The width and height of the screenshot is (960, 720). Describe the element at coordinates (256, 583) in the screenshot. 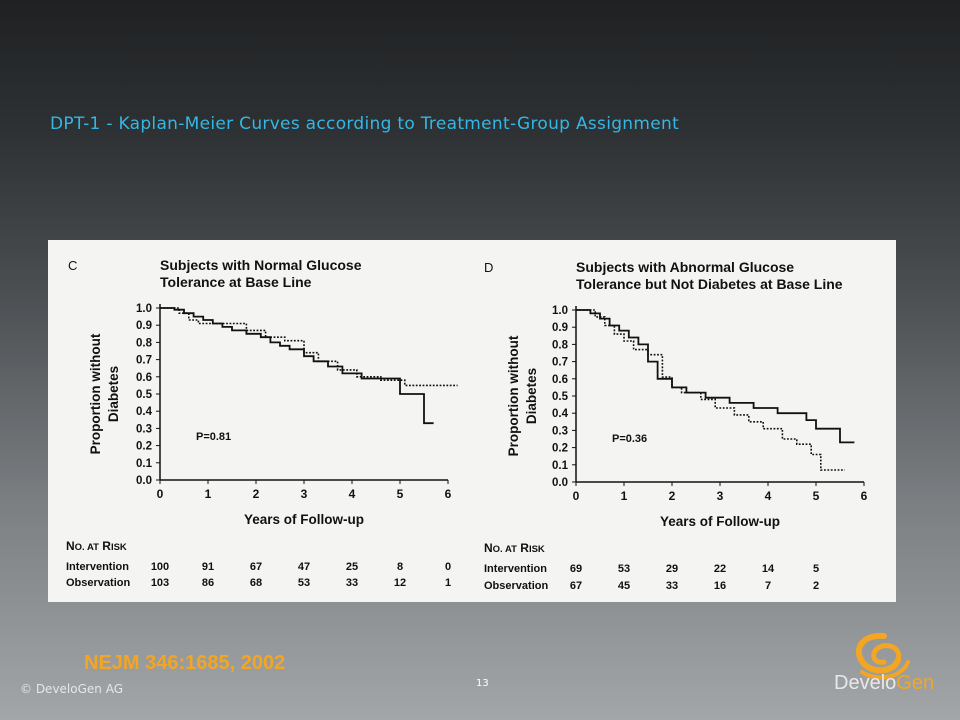

I see `panel-c-at-risk-value: 68` at that location.